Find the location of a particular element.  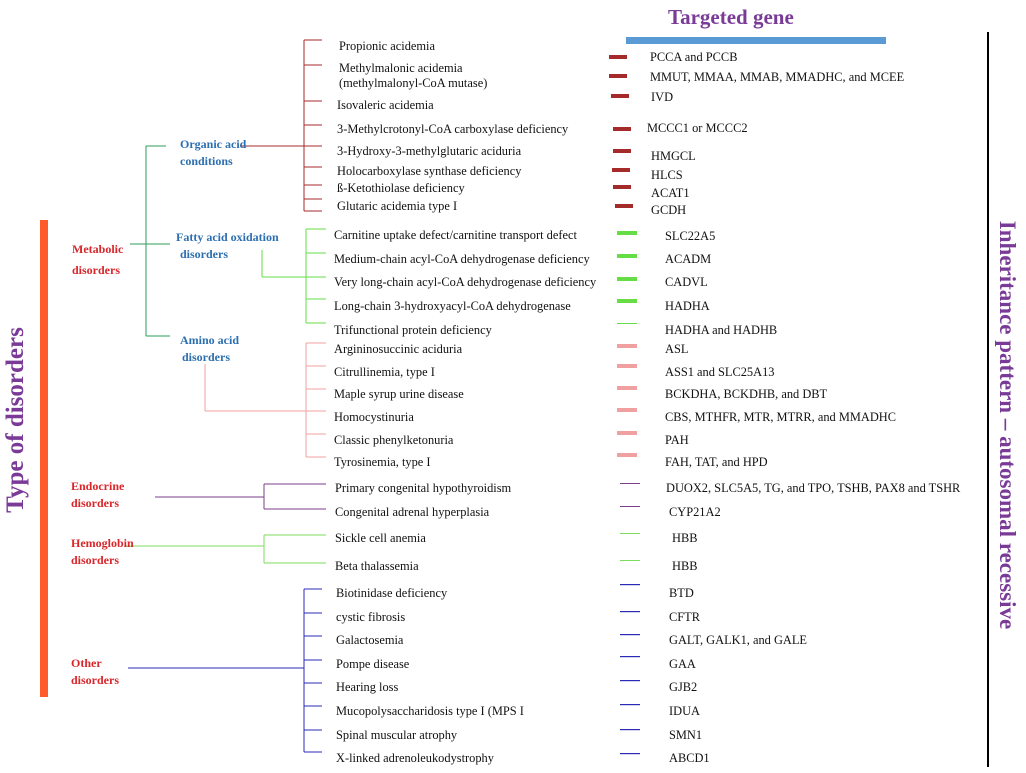

disease-label: Mucopolysaccharidosis type I (MPS I is located at coordinates (430, 711).